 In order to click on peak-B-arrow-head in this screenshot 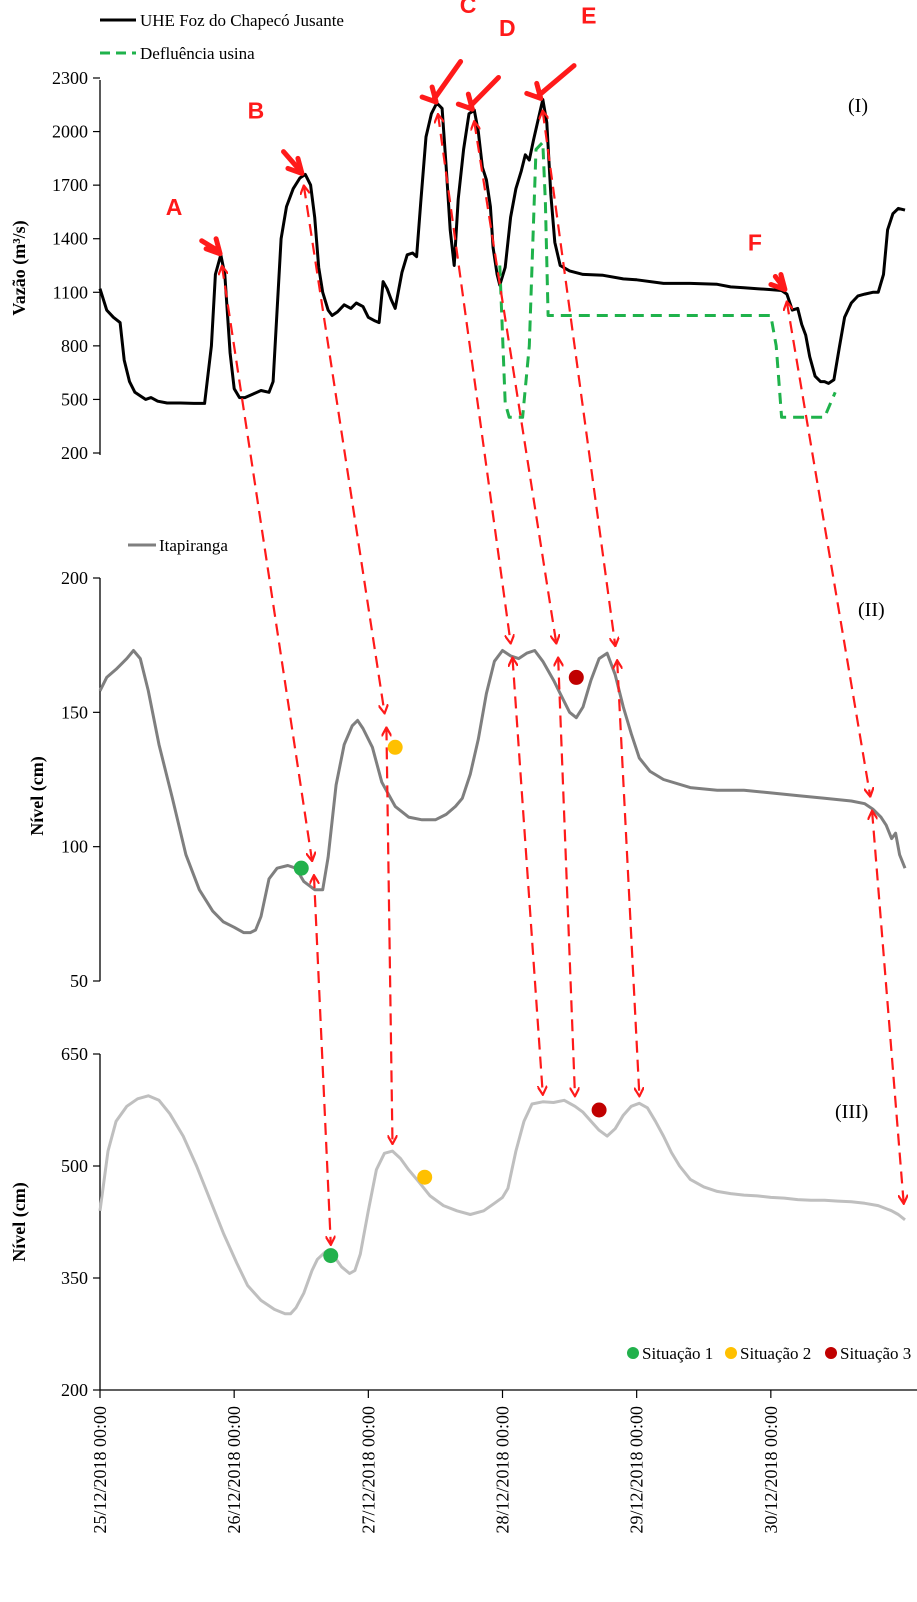, I will do `click(295, 165)`.